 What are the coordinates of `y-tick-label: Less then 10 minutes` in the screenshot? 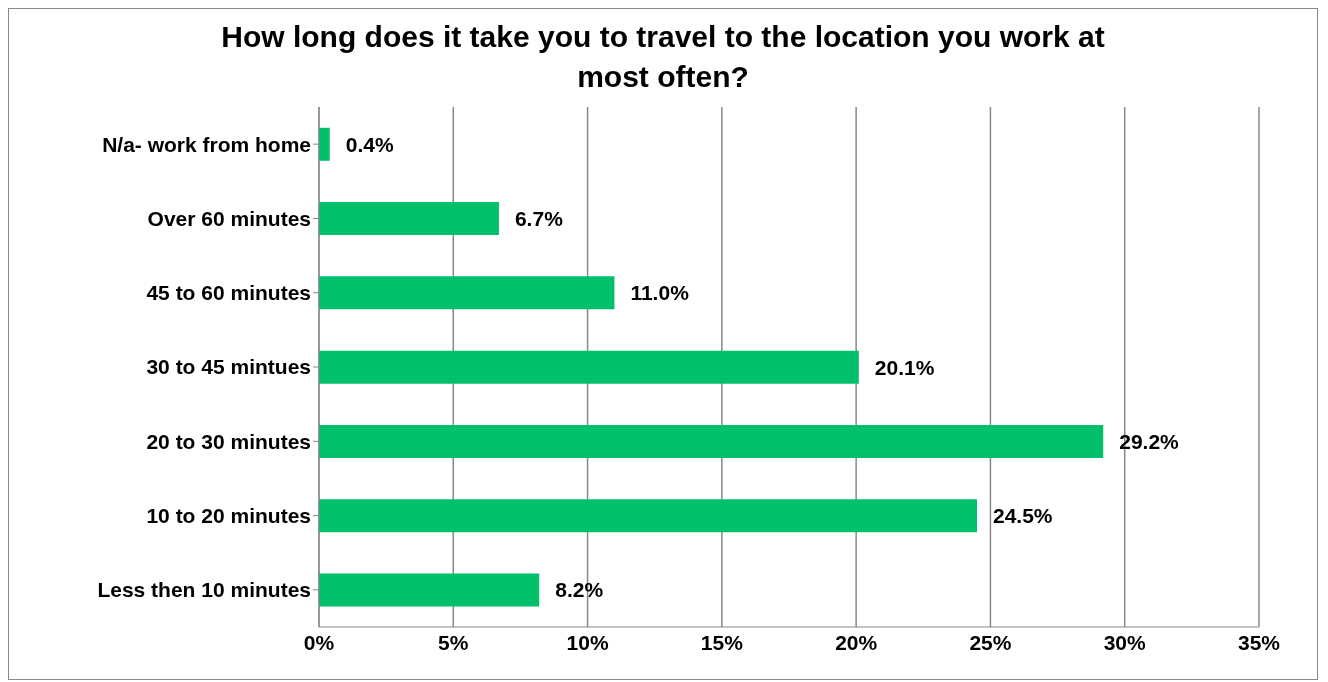 It's located at (204, 590).